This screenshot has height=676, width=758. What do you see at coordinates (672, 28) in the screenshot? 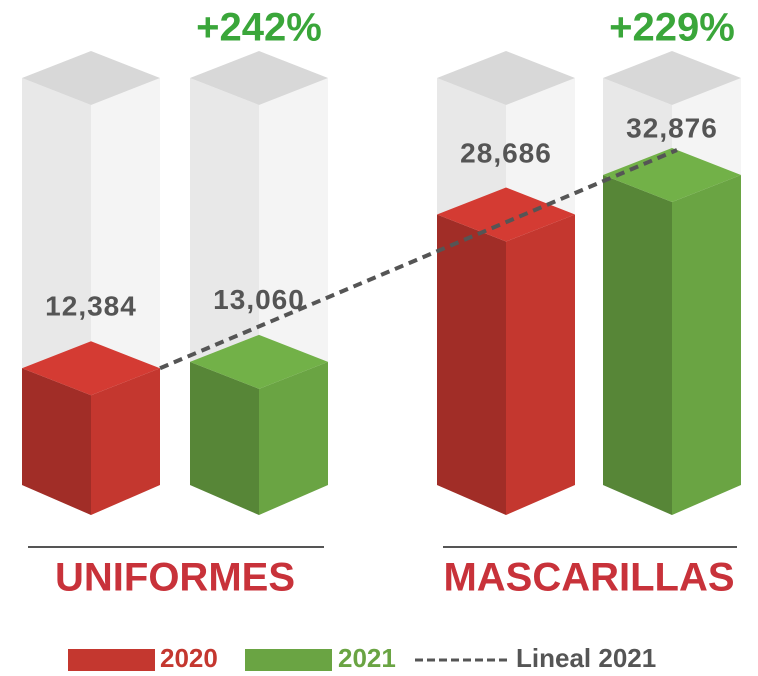
I see `annotation: +229%` at bounding box center [672, 28].